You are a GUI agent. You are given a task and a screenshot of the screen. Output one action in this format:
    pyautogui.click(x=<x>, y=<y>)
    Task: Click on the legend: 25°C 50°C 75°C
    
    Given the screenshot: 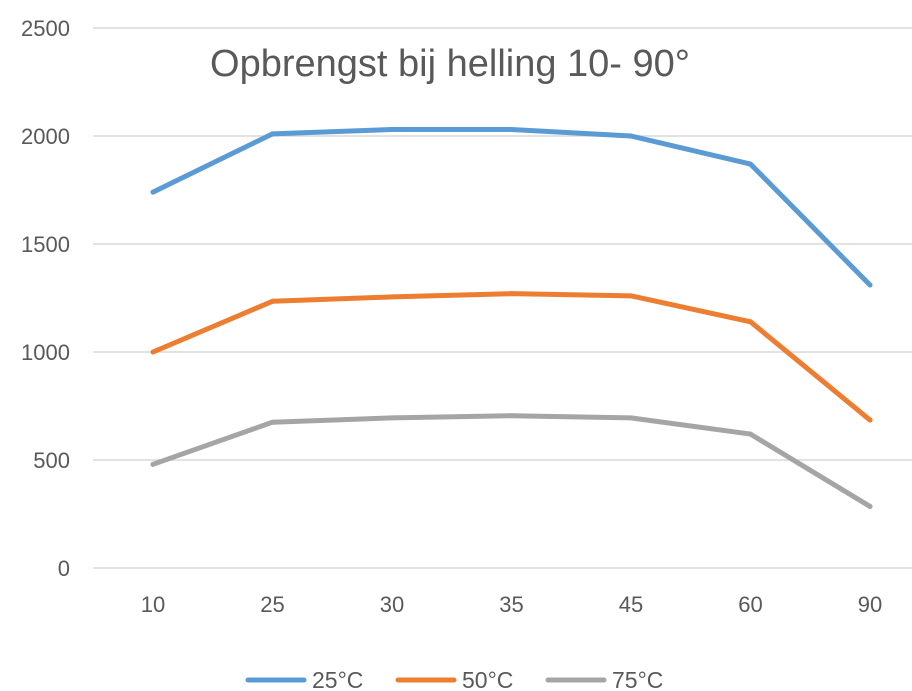 What is the action you would take?
    pyautogui.click(x=454, y=679)
    